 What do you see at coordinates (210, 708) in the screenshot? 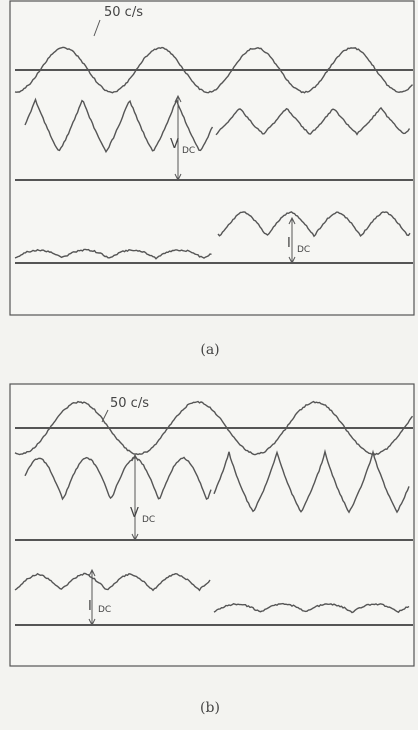
I see `caption: (b)` at bounding box center [210, 708].